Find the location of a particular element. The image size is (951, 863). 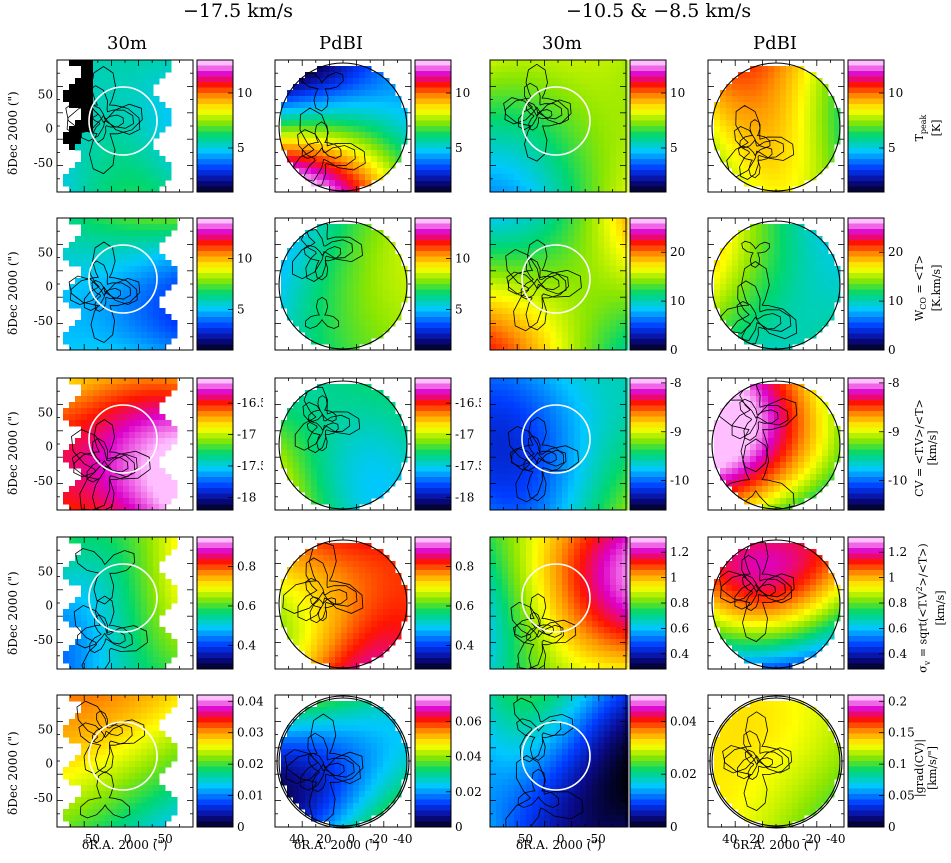

colorbar-tick-label: 0.6 is located at coordinates (897, 628).